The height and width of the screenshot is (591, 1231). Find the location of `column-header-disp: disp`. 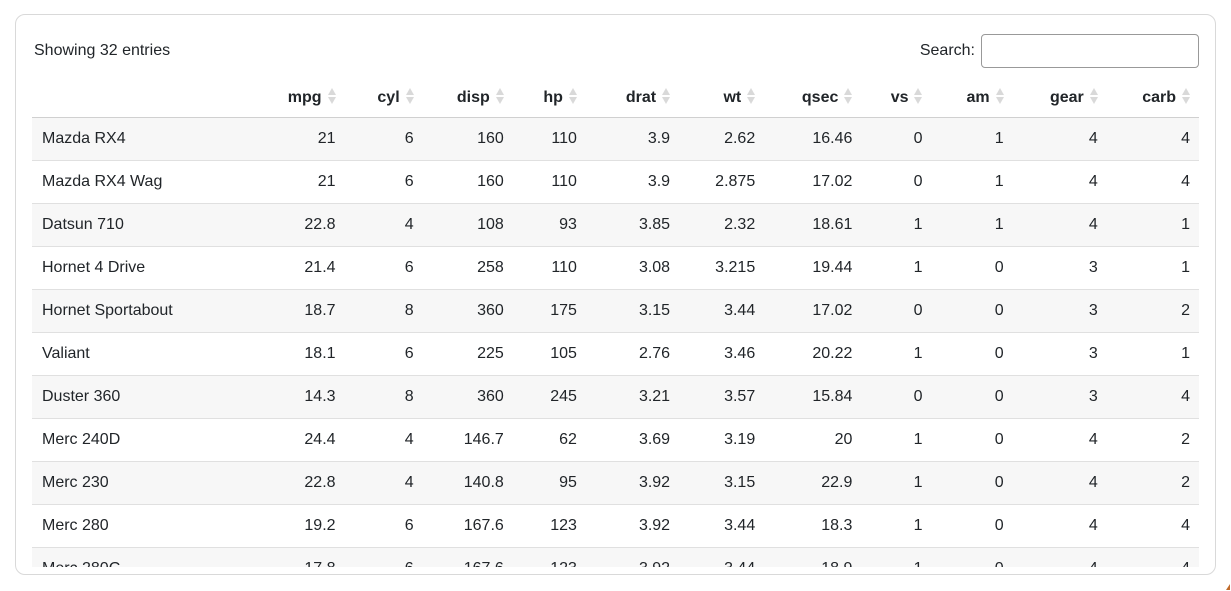

column-header-disp: disp is located at coordinates (468, 98).